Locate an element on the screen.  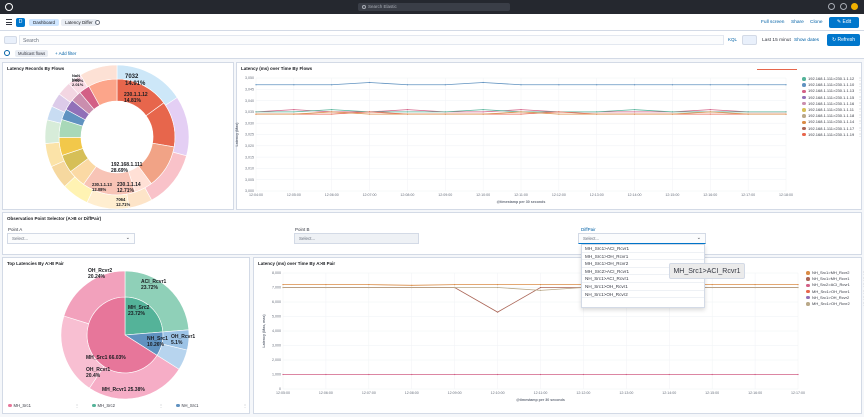
legend-item: NH_Src1>MH_Rcvr1 ⋮ is located at coordinates (835, 279).